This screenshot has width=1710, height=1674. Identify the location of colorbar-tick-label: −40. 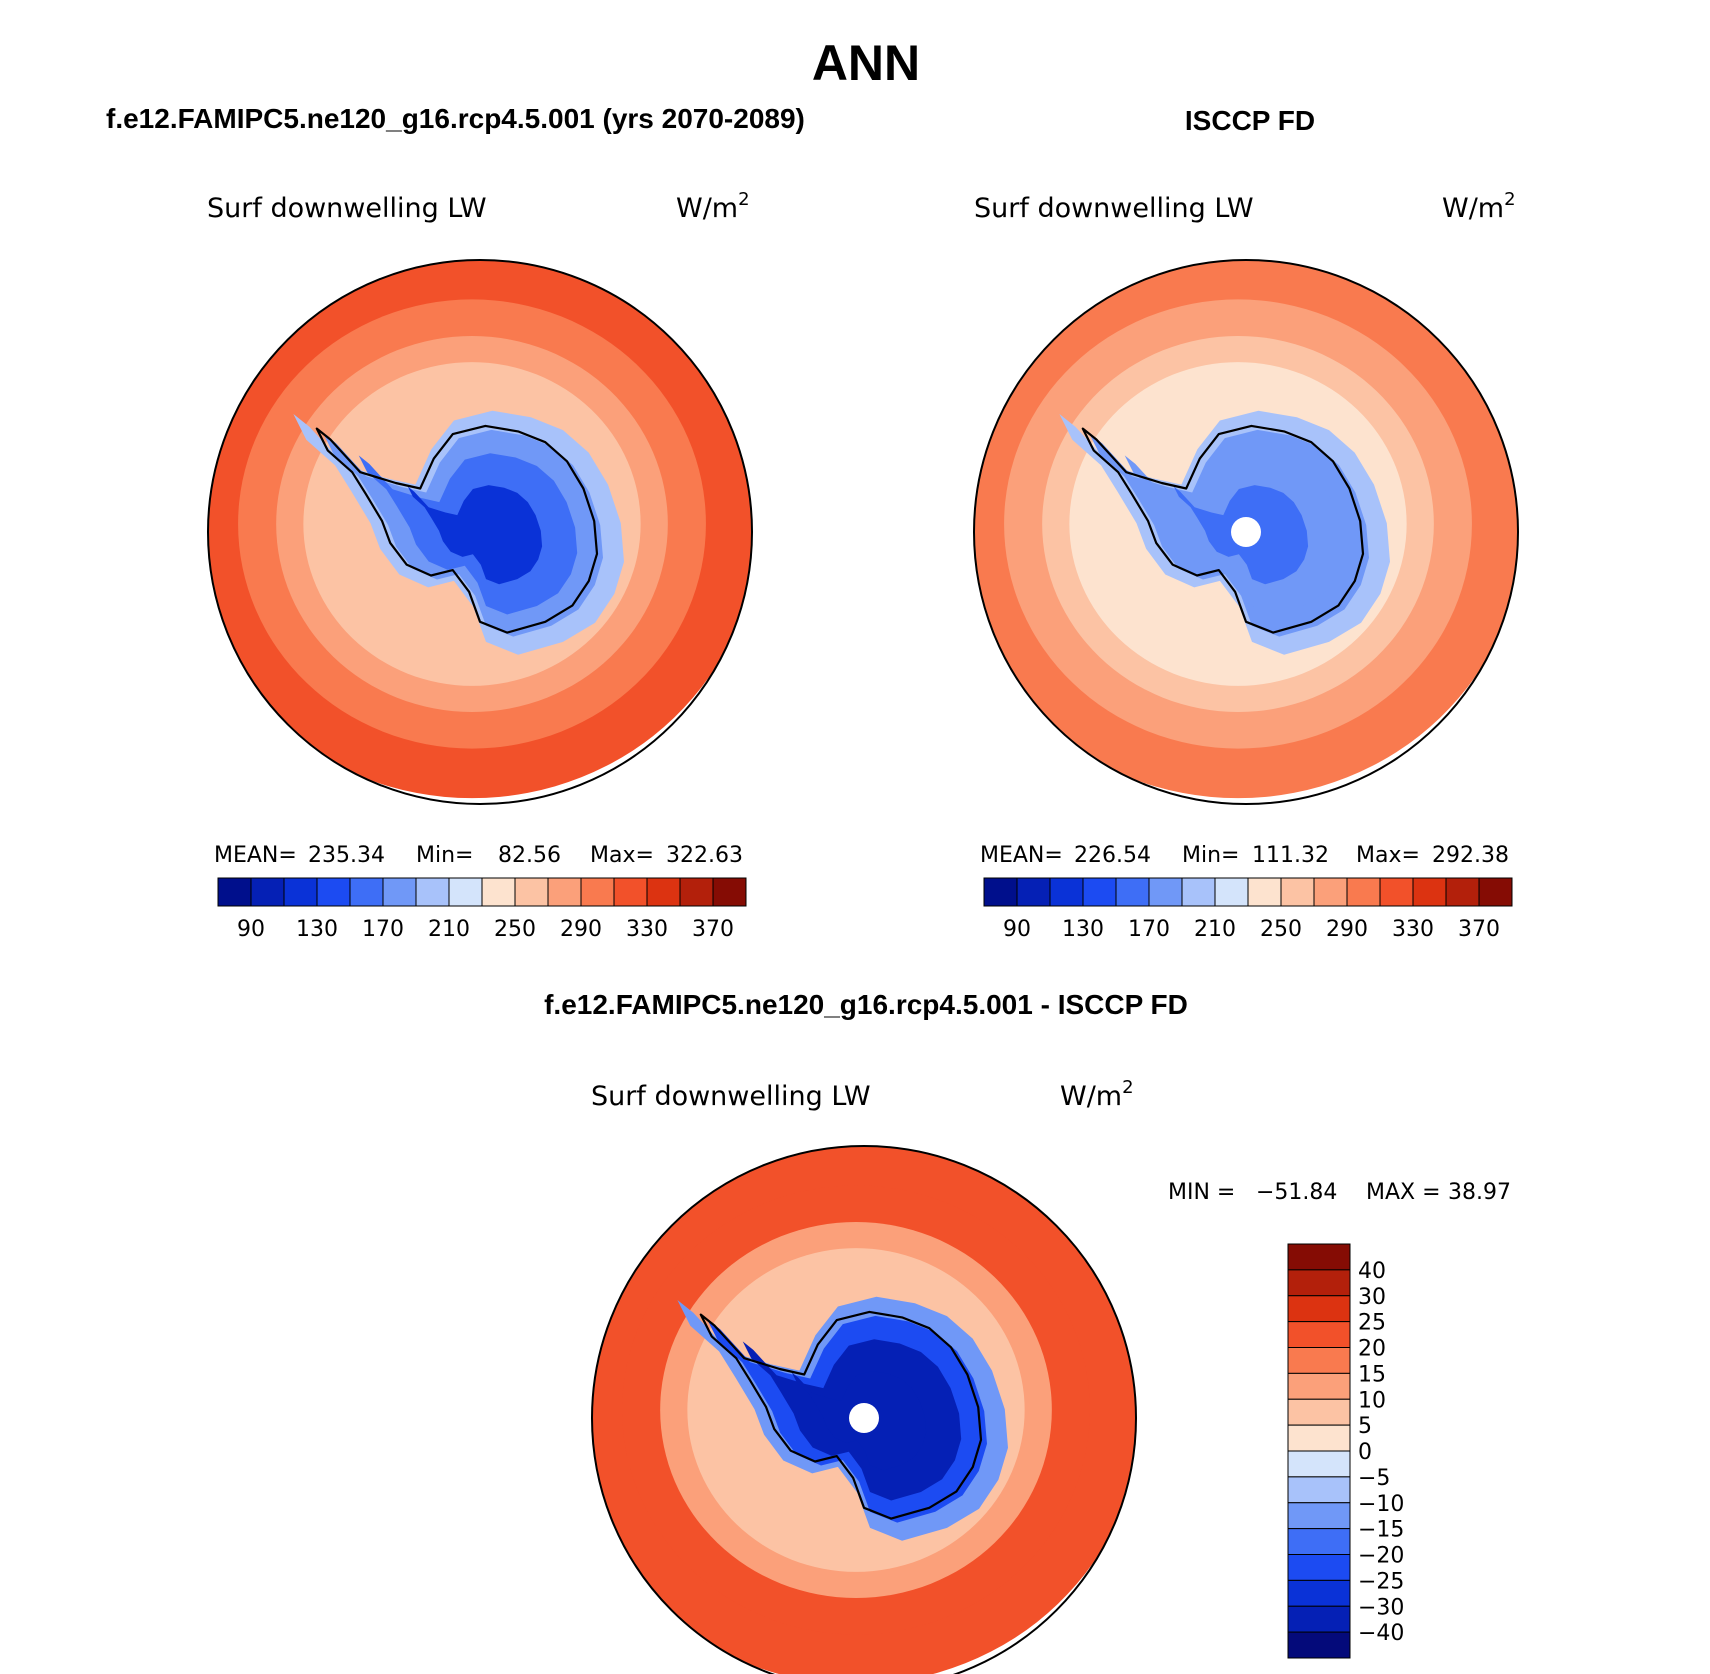
(1381, 1633).